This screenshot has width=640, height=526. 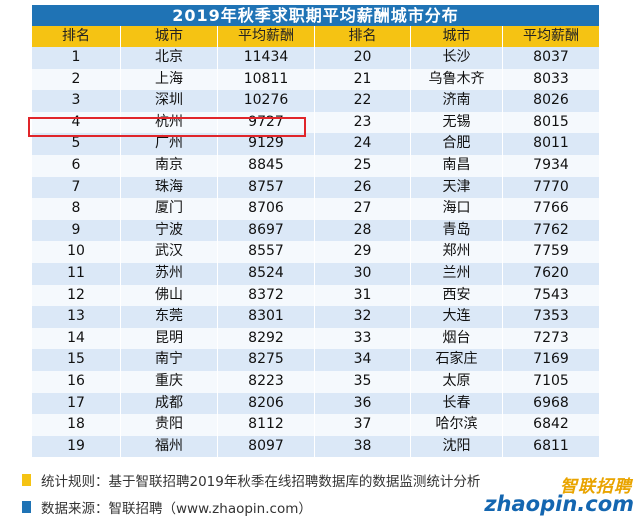 I want to click on cell-salary-right: 8015, so click(x=551, y=121).